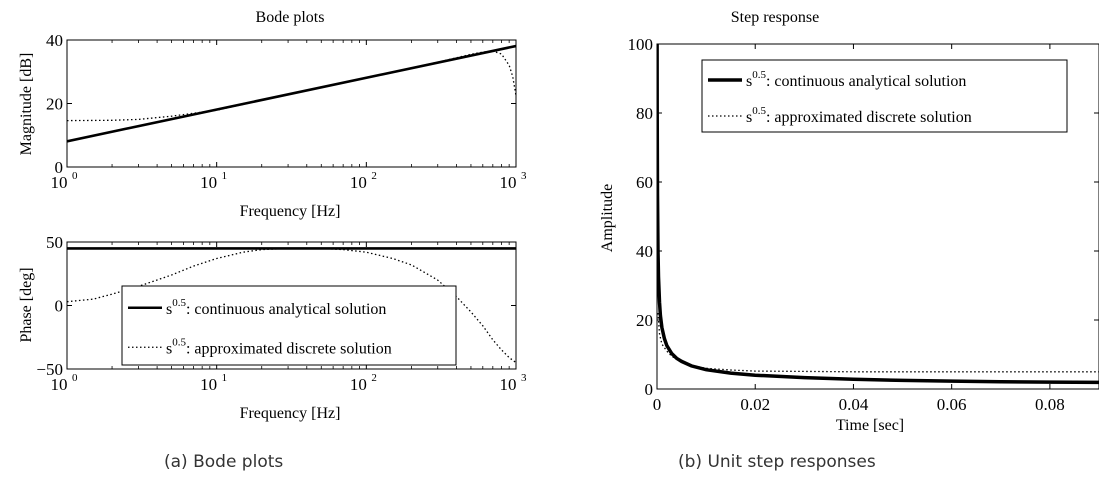 The height and width of the screenshot is (487, 1099). I want to click on caption-step-responses: (b) Unit step responses, so click(777, 462).